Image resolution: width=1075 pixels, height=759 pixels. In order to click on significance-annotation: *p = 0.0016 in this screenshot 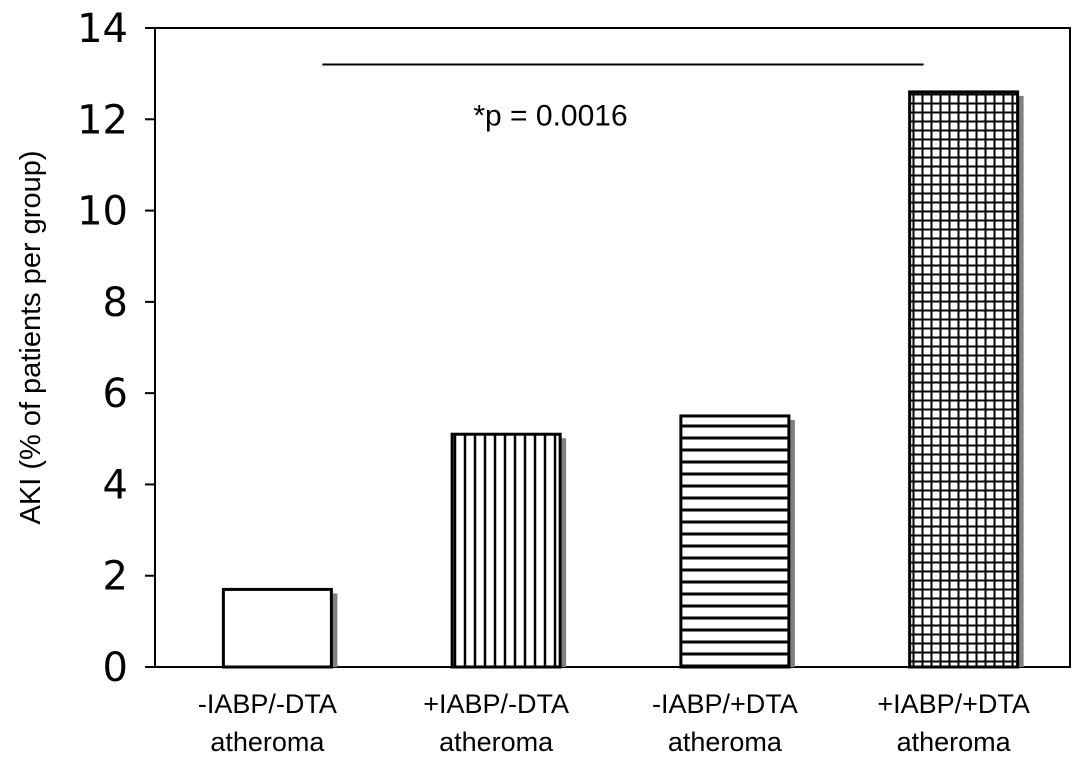, I will do `click(623, 98)`.